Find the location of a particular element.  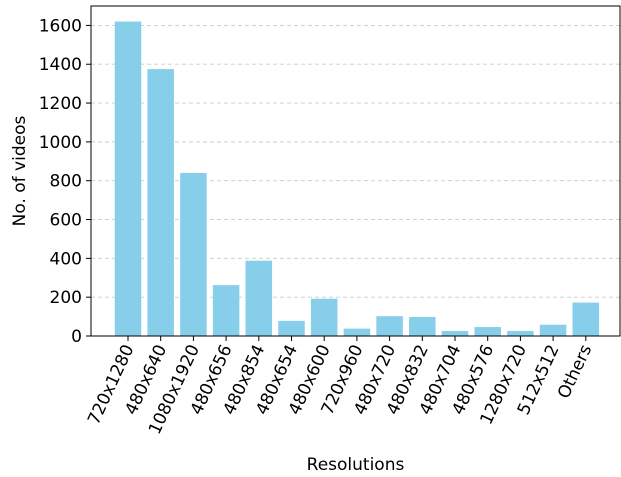

bar-480x654 is located at coordinates (291, 328).